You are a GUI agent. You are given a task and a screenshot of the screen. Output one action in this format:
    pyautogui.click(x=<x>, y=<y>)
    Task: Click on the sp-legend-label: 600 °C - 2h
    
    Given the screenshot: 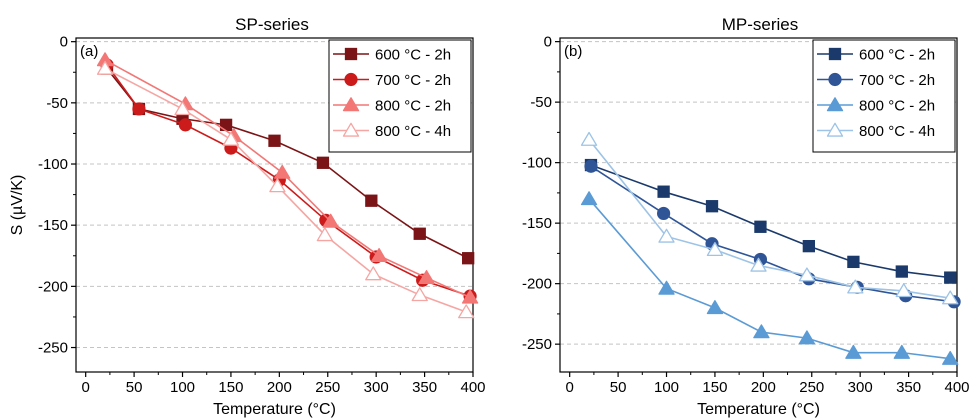 What is the action you would take?
    pyautogui.click(x=413, y=55)
    